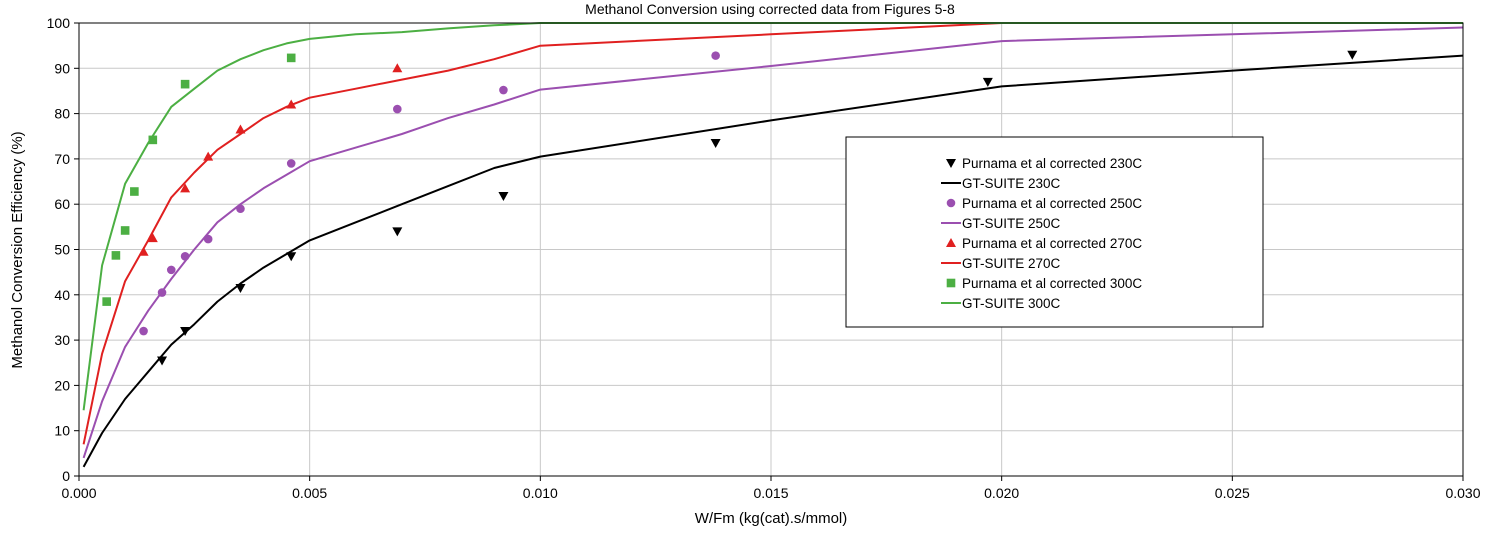  I want to click on legend-item: Purnama et al corrected 270C, so click(1044, 243).